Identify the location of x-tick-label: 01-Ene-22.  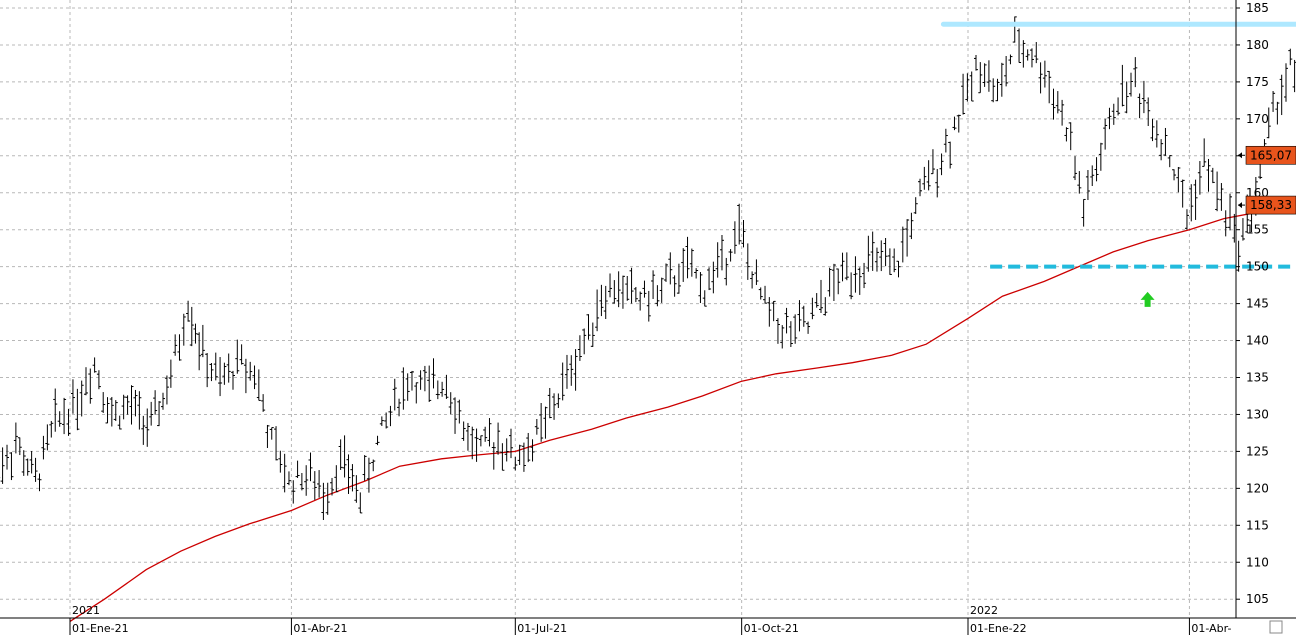
(998, 628).